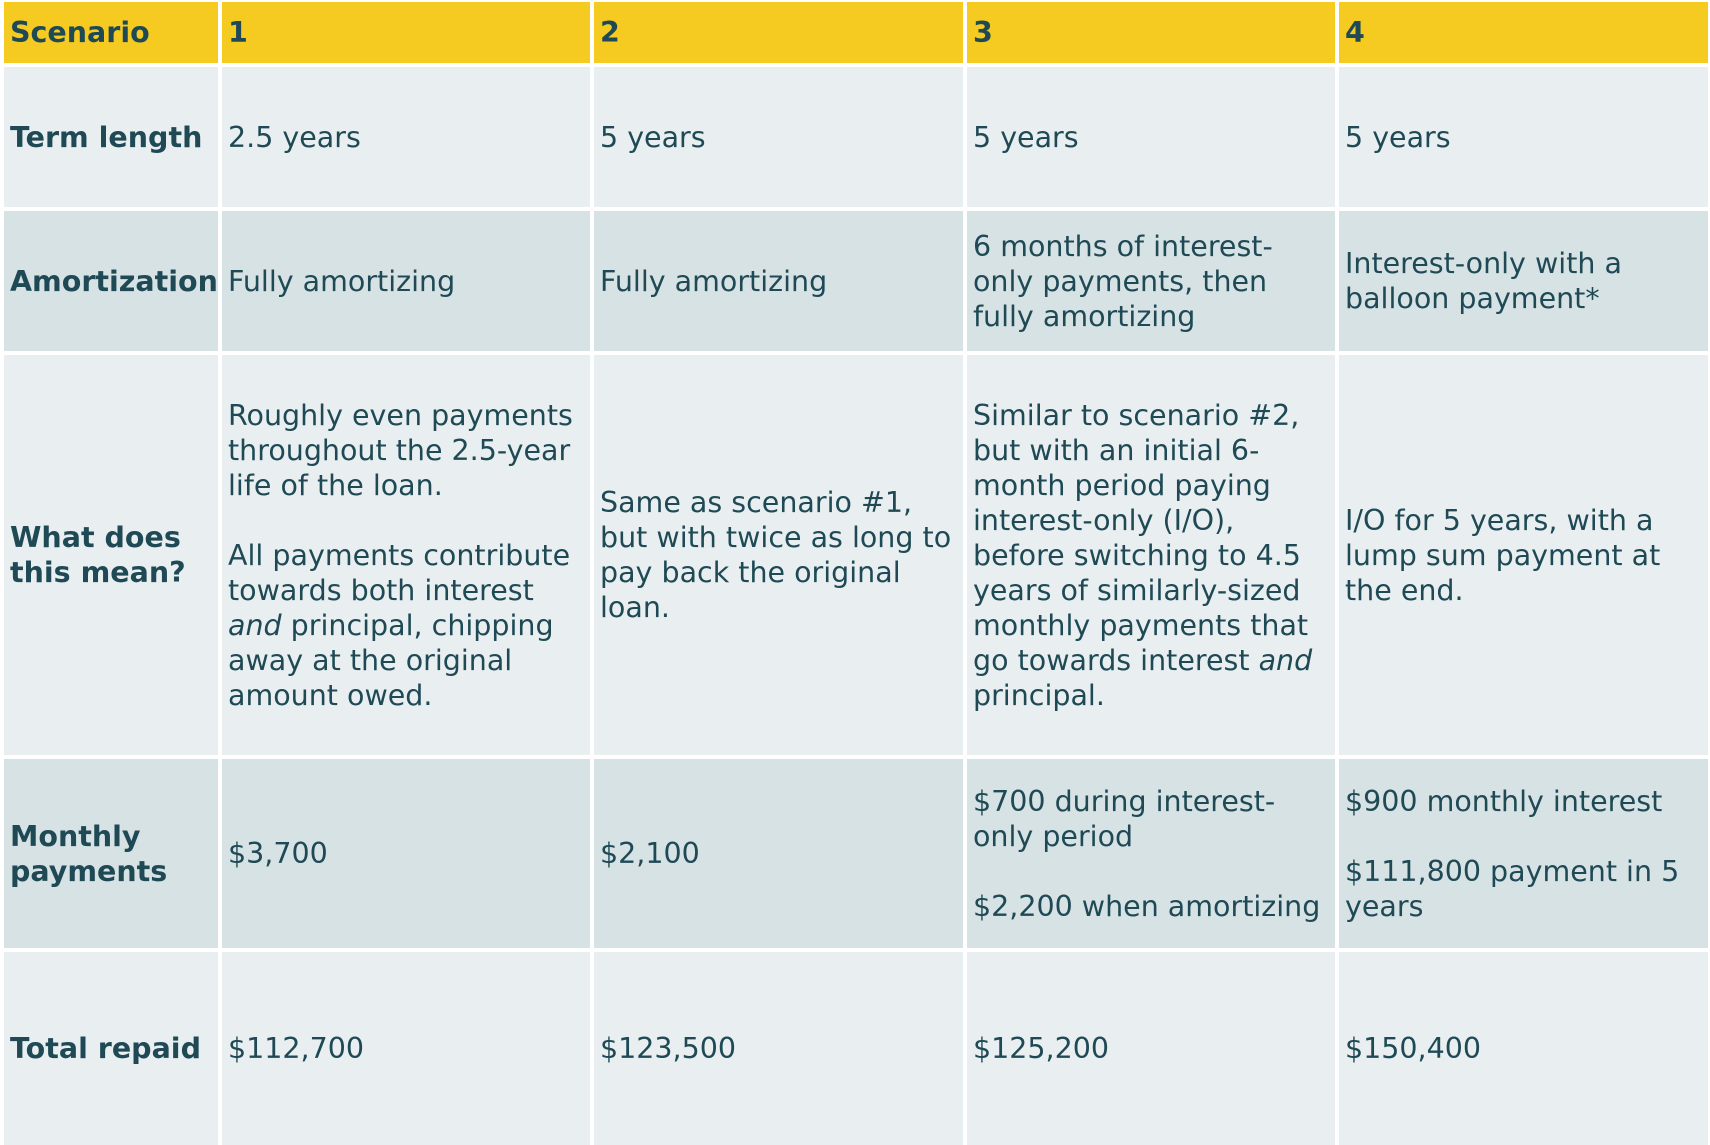  Describe the element at coordinates (1041, 1048) in the screenshot. I see `total-repaid-s3-text: $125,200` at that location.